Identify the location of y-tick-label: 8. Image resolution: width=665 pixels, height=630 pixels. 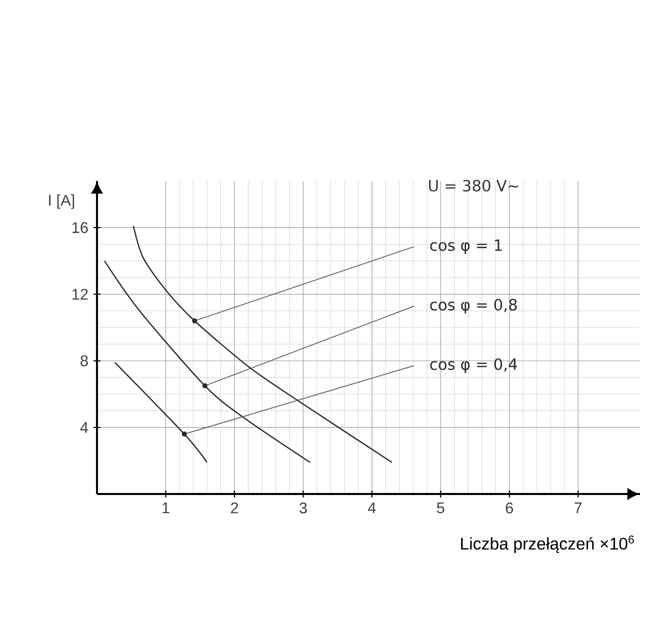
(84, 360).